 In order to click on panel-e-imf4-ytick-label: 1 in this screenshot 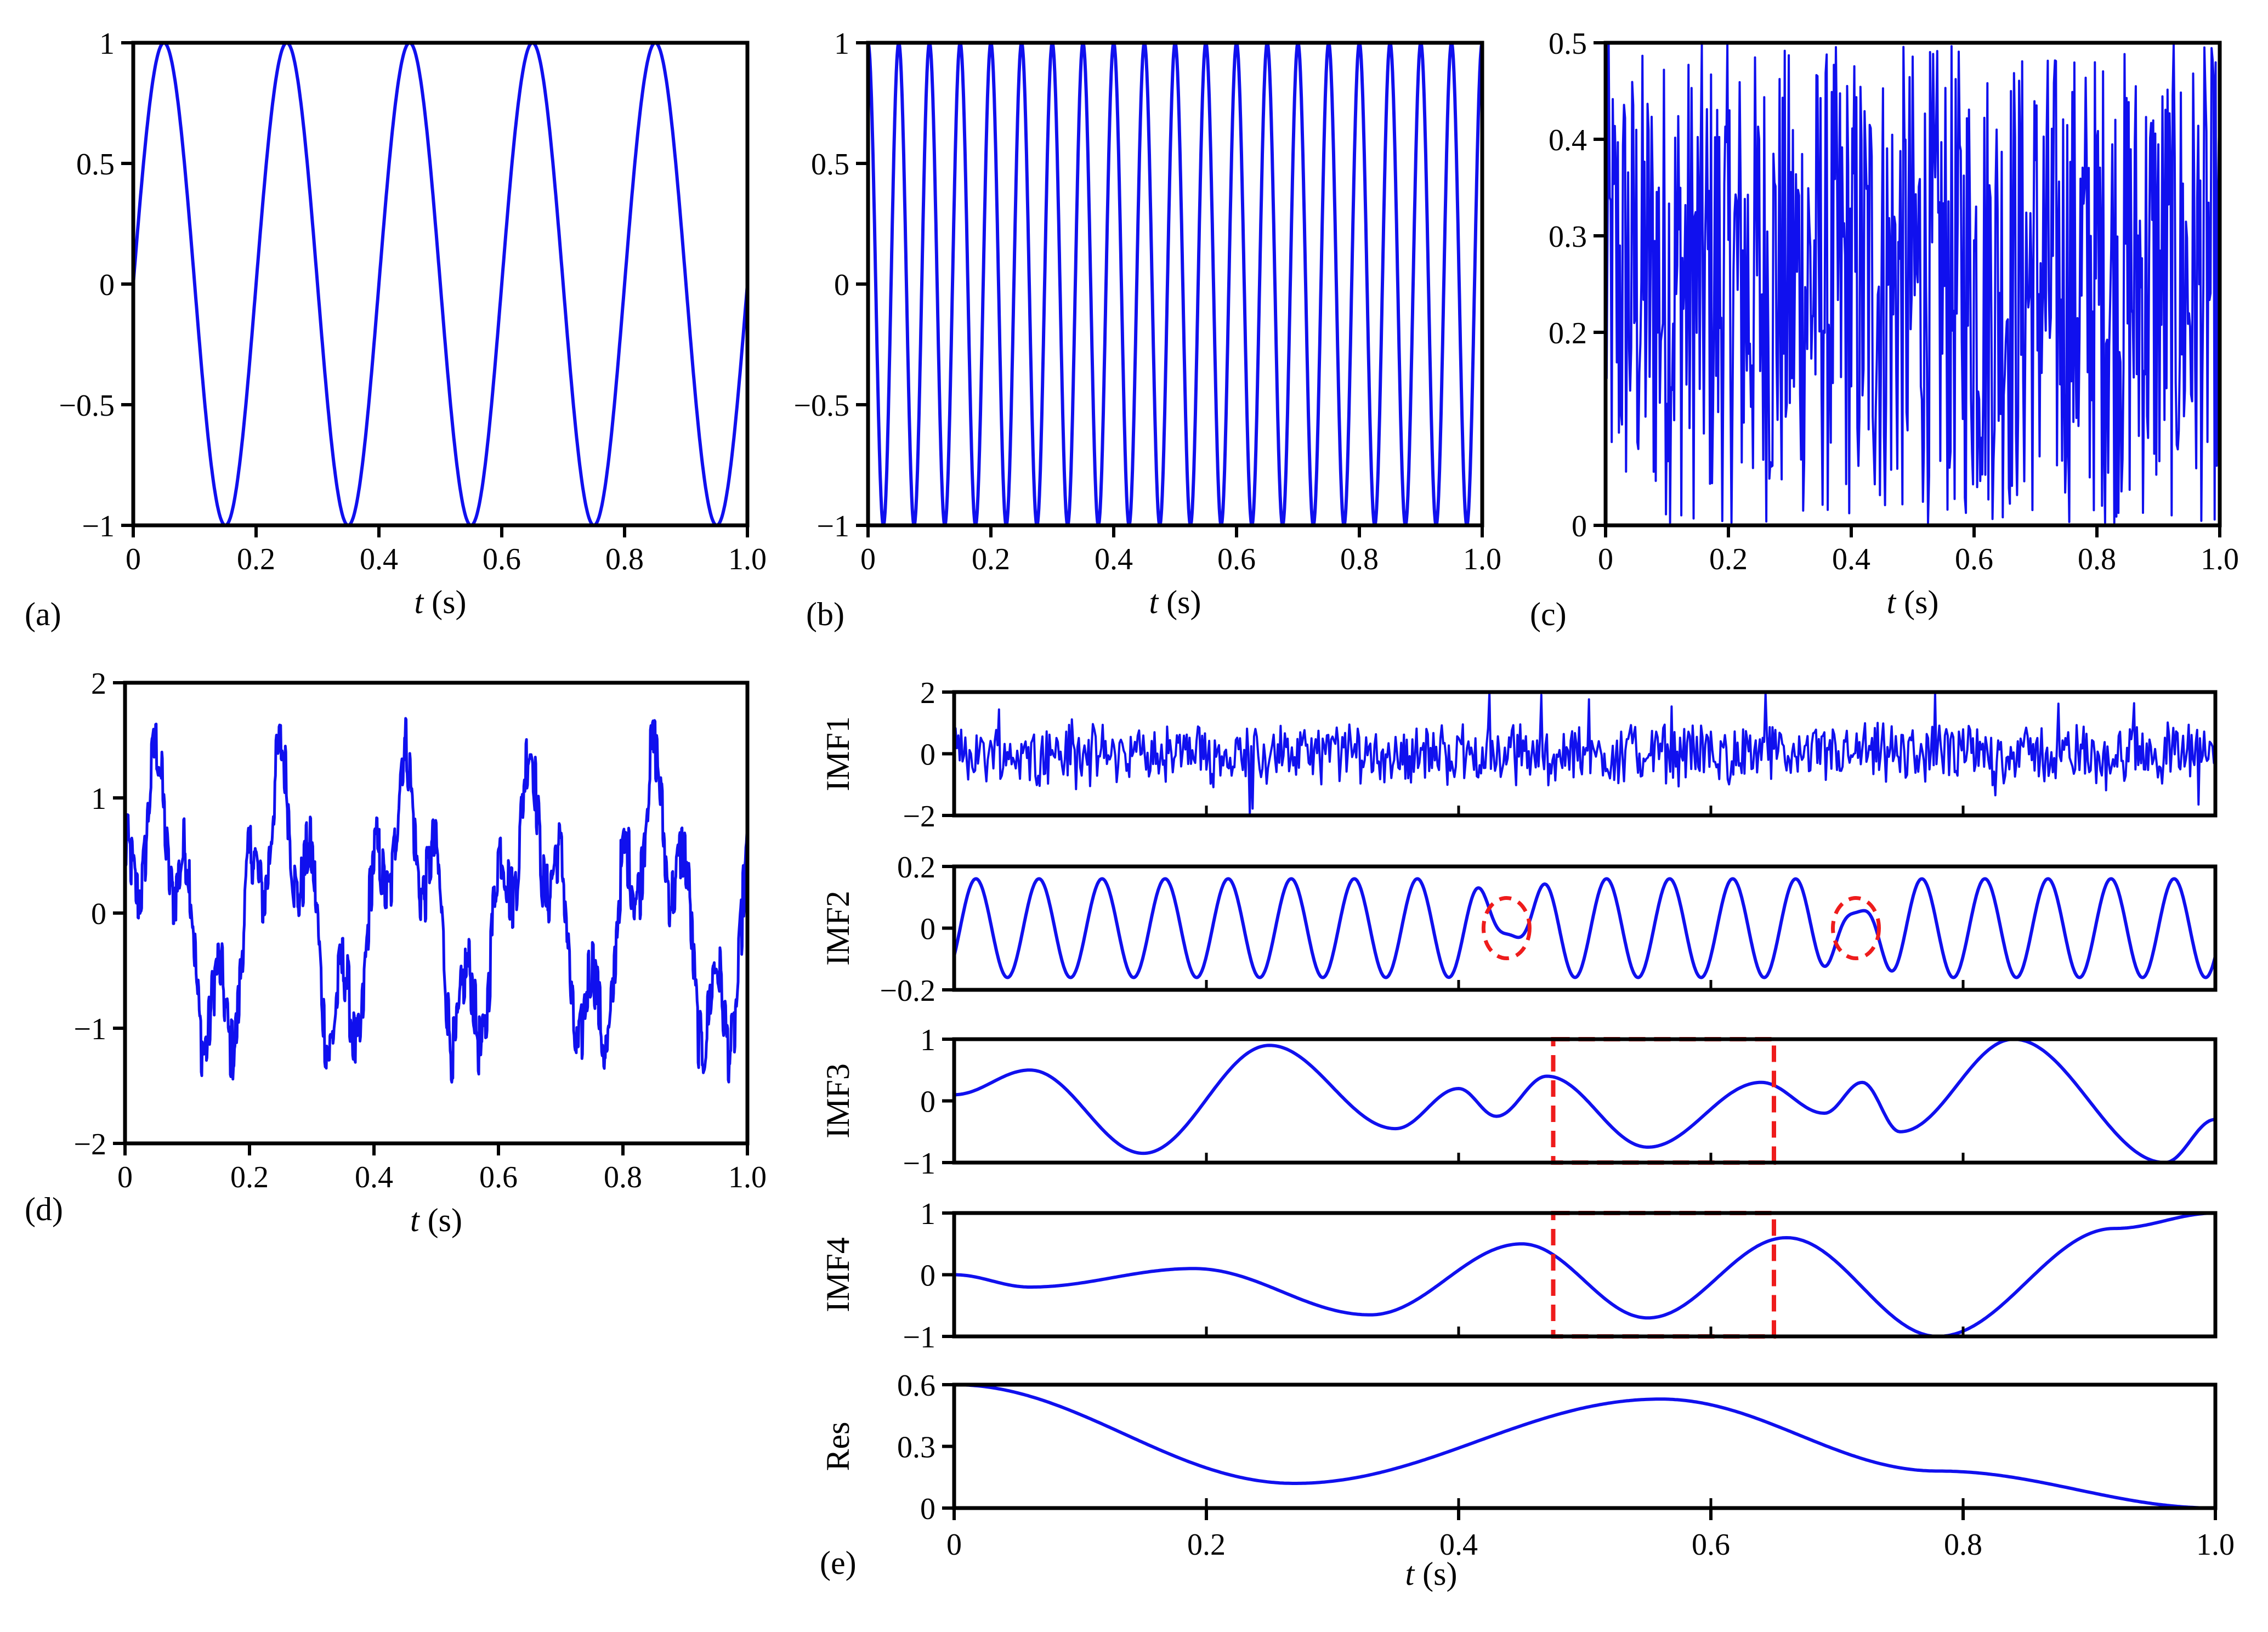, I will do `click(927, 1214)`.